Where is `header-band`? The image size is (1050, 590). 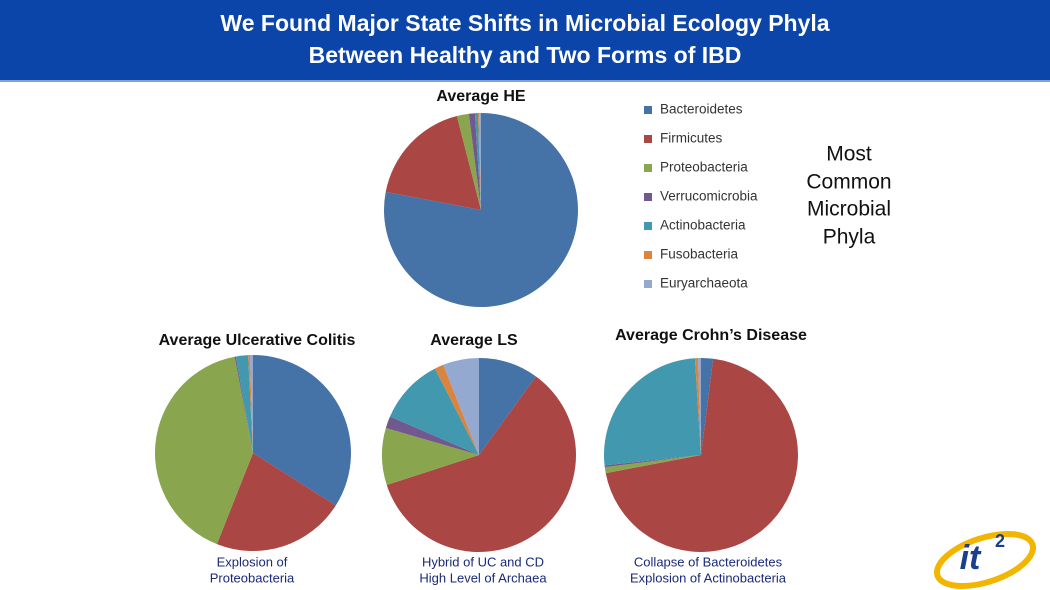 header-band is located at coordinates (525, 40).